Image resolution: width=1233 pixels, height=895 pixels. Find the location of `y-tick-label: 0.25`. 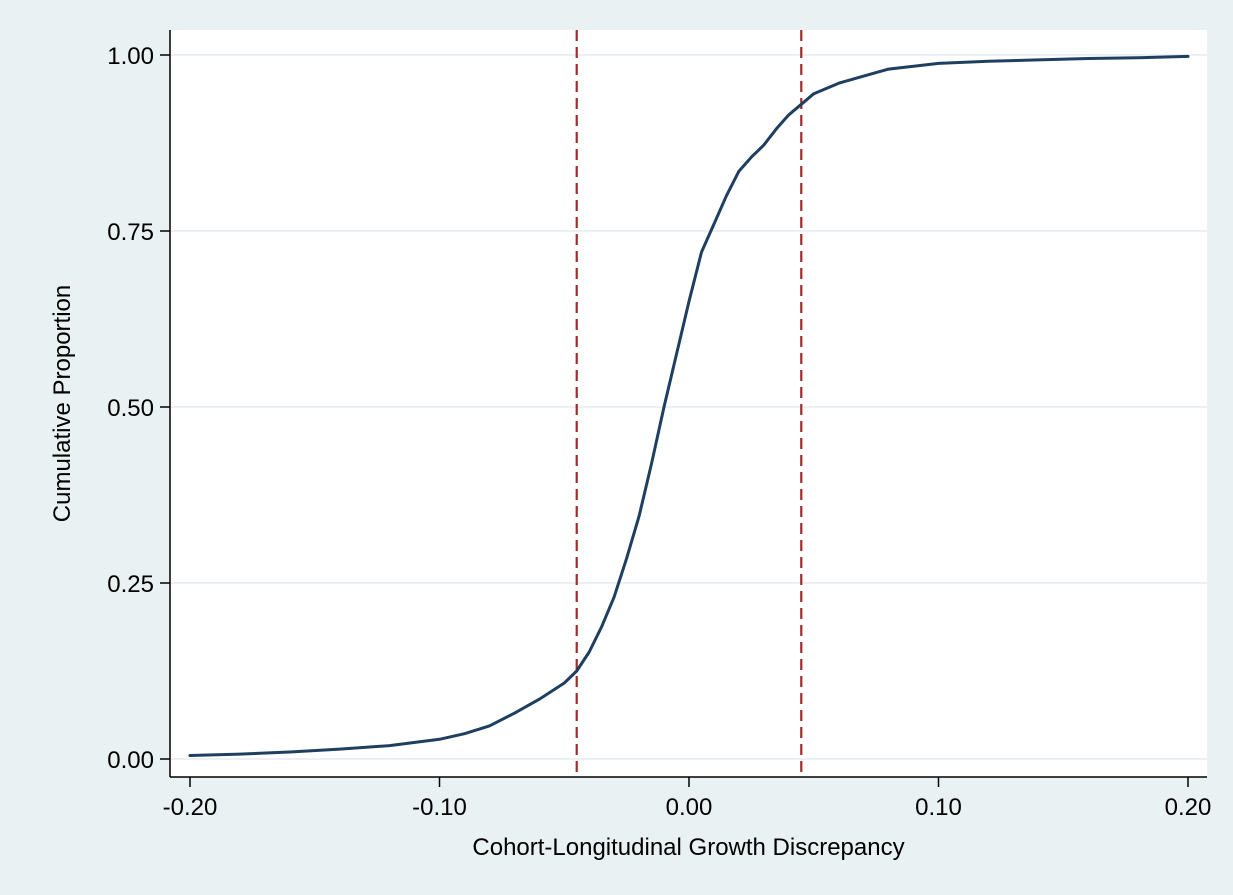

y-tick-label: 0.25 is located at coordinates (130, 584).